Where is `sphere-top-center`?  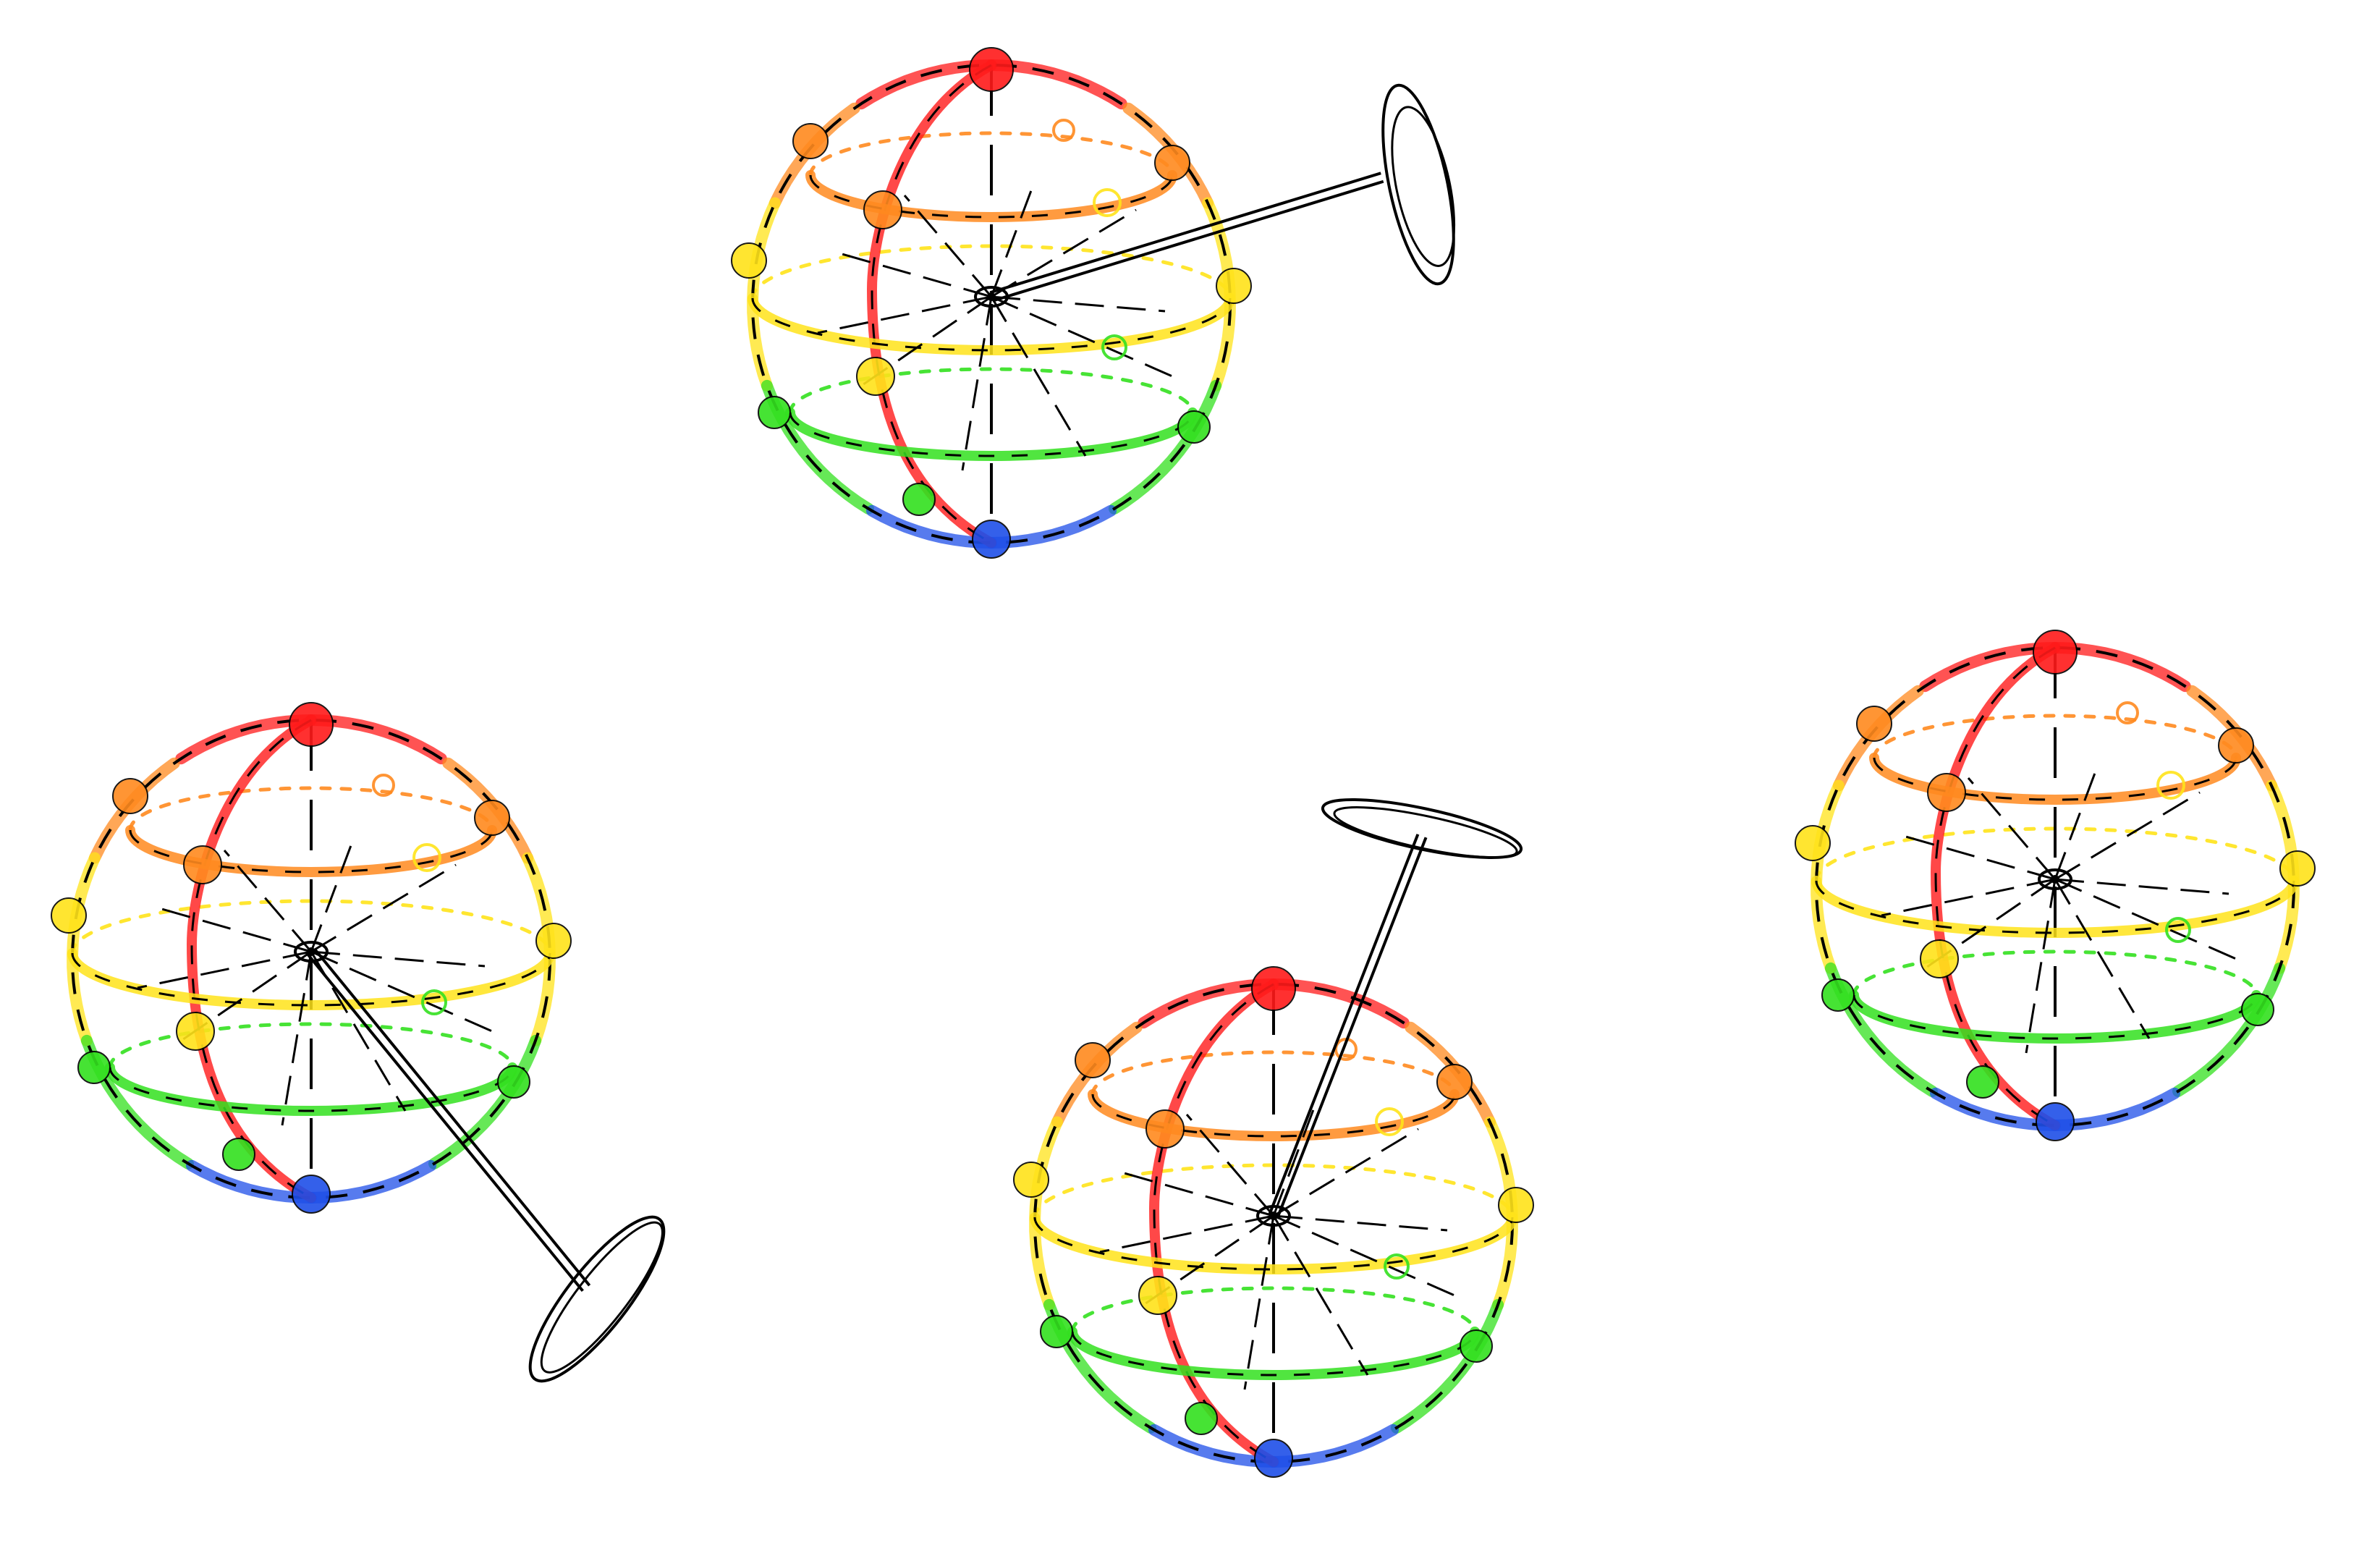
sphere-top-center is located at coordinates (1093, 303).